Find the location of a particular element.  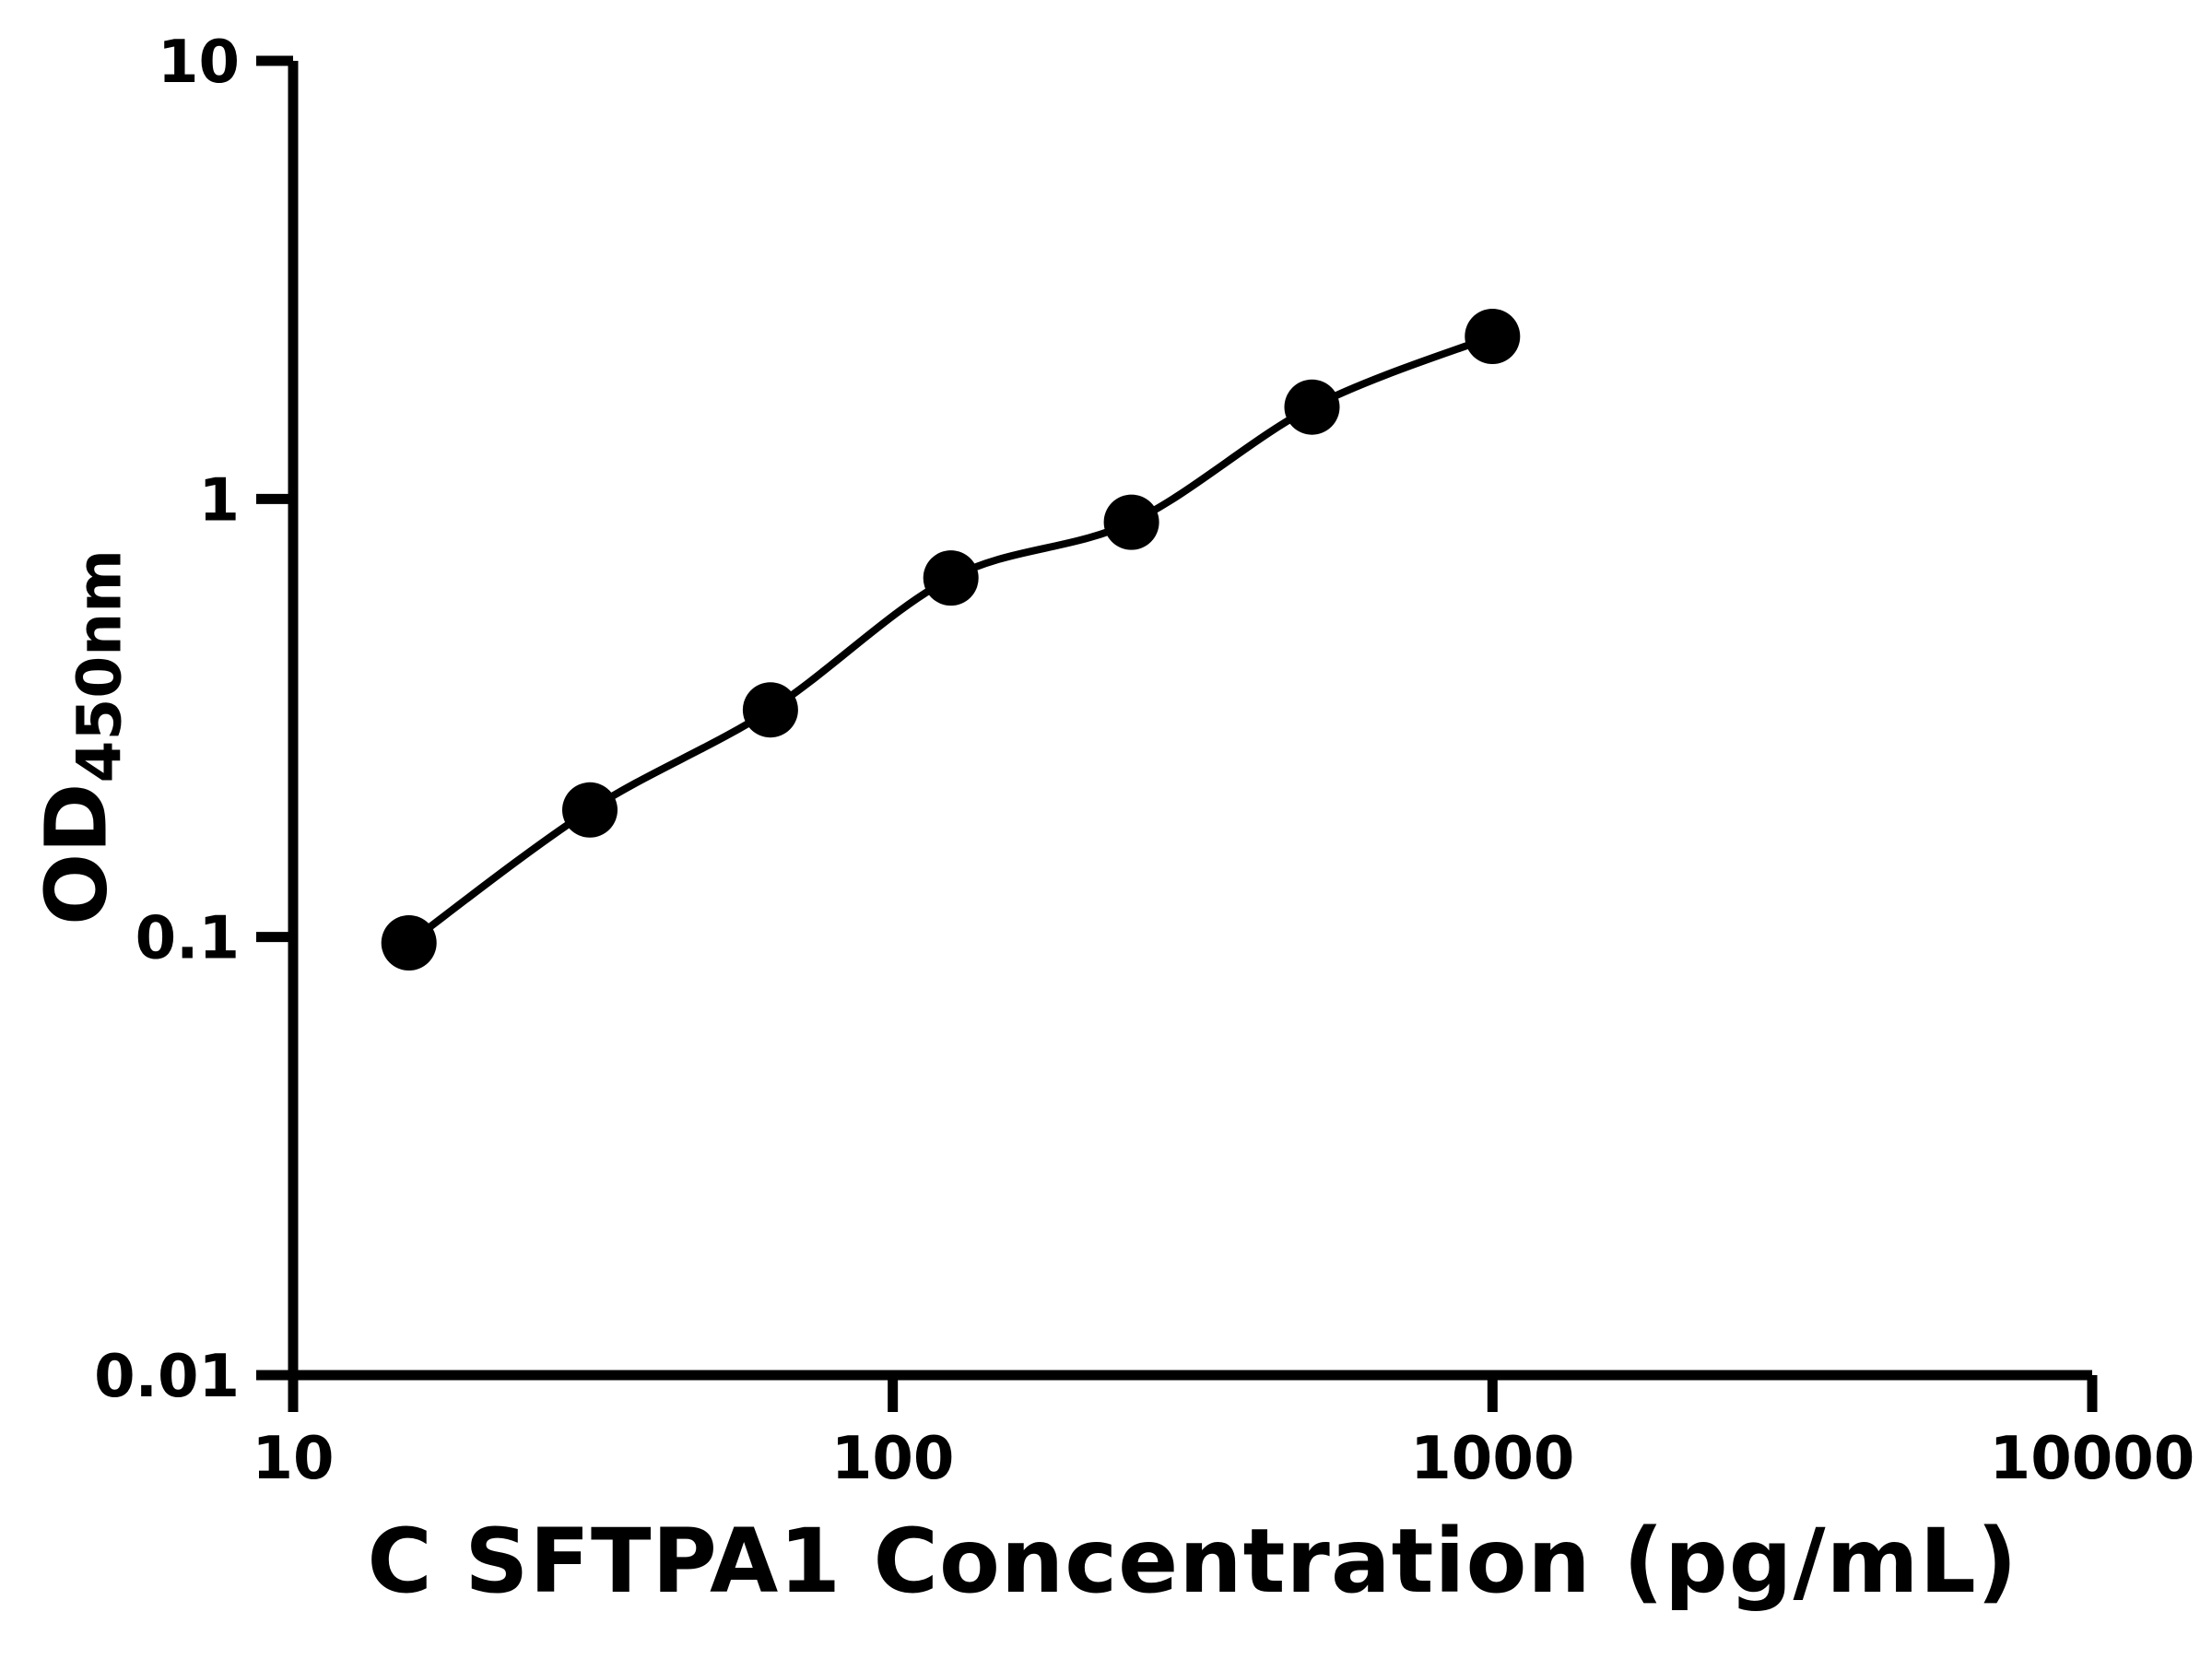

x-axis-title: C SFTPA1 Concentration (pg/mL) is located at coordinates (1192, 1561).